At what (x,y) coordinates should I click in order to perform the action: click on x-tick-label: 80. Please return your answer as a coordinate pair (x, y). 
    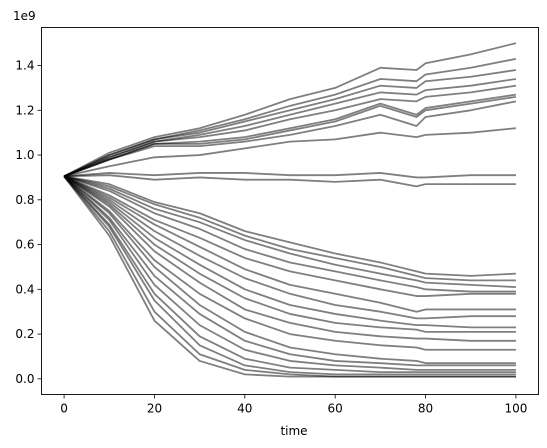
    Looking at the image, I should click on (425, 409).